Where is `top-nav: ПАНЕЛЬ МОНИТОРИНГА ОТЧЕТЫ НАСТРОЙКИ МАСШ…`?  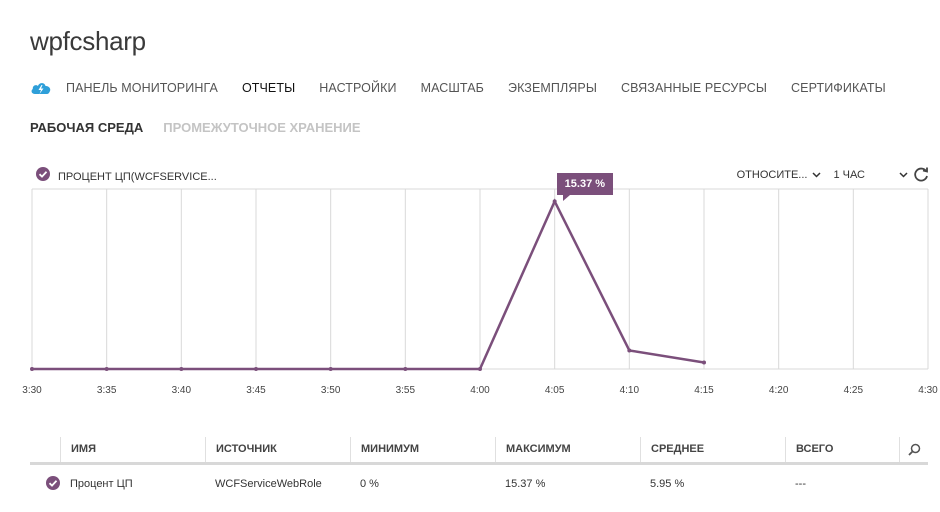 top-nav: ПАНЕЛЬ МОНИТОРИНГА ОТЧЕТЫ НАСТРОЙКИ МАСШ… is located at coordinates (470, 88).